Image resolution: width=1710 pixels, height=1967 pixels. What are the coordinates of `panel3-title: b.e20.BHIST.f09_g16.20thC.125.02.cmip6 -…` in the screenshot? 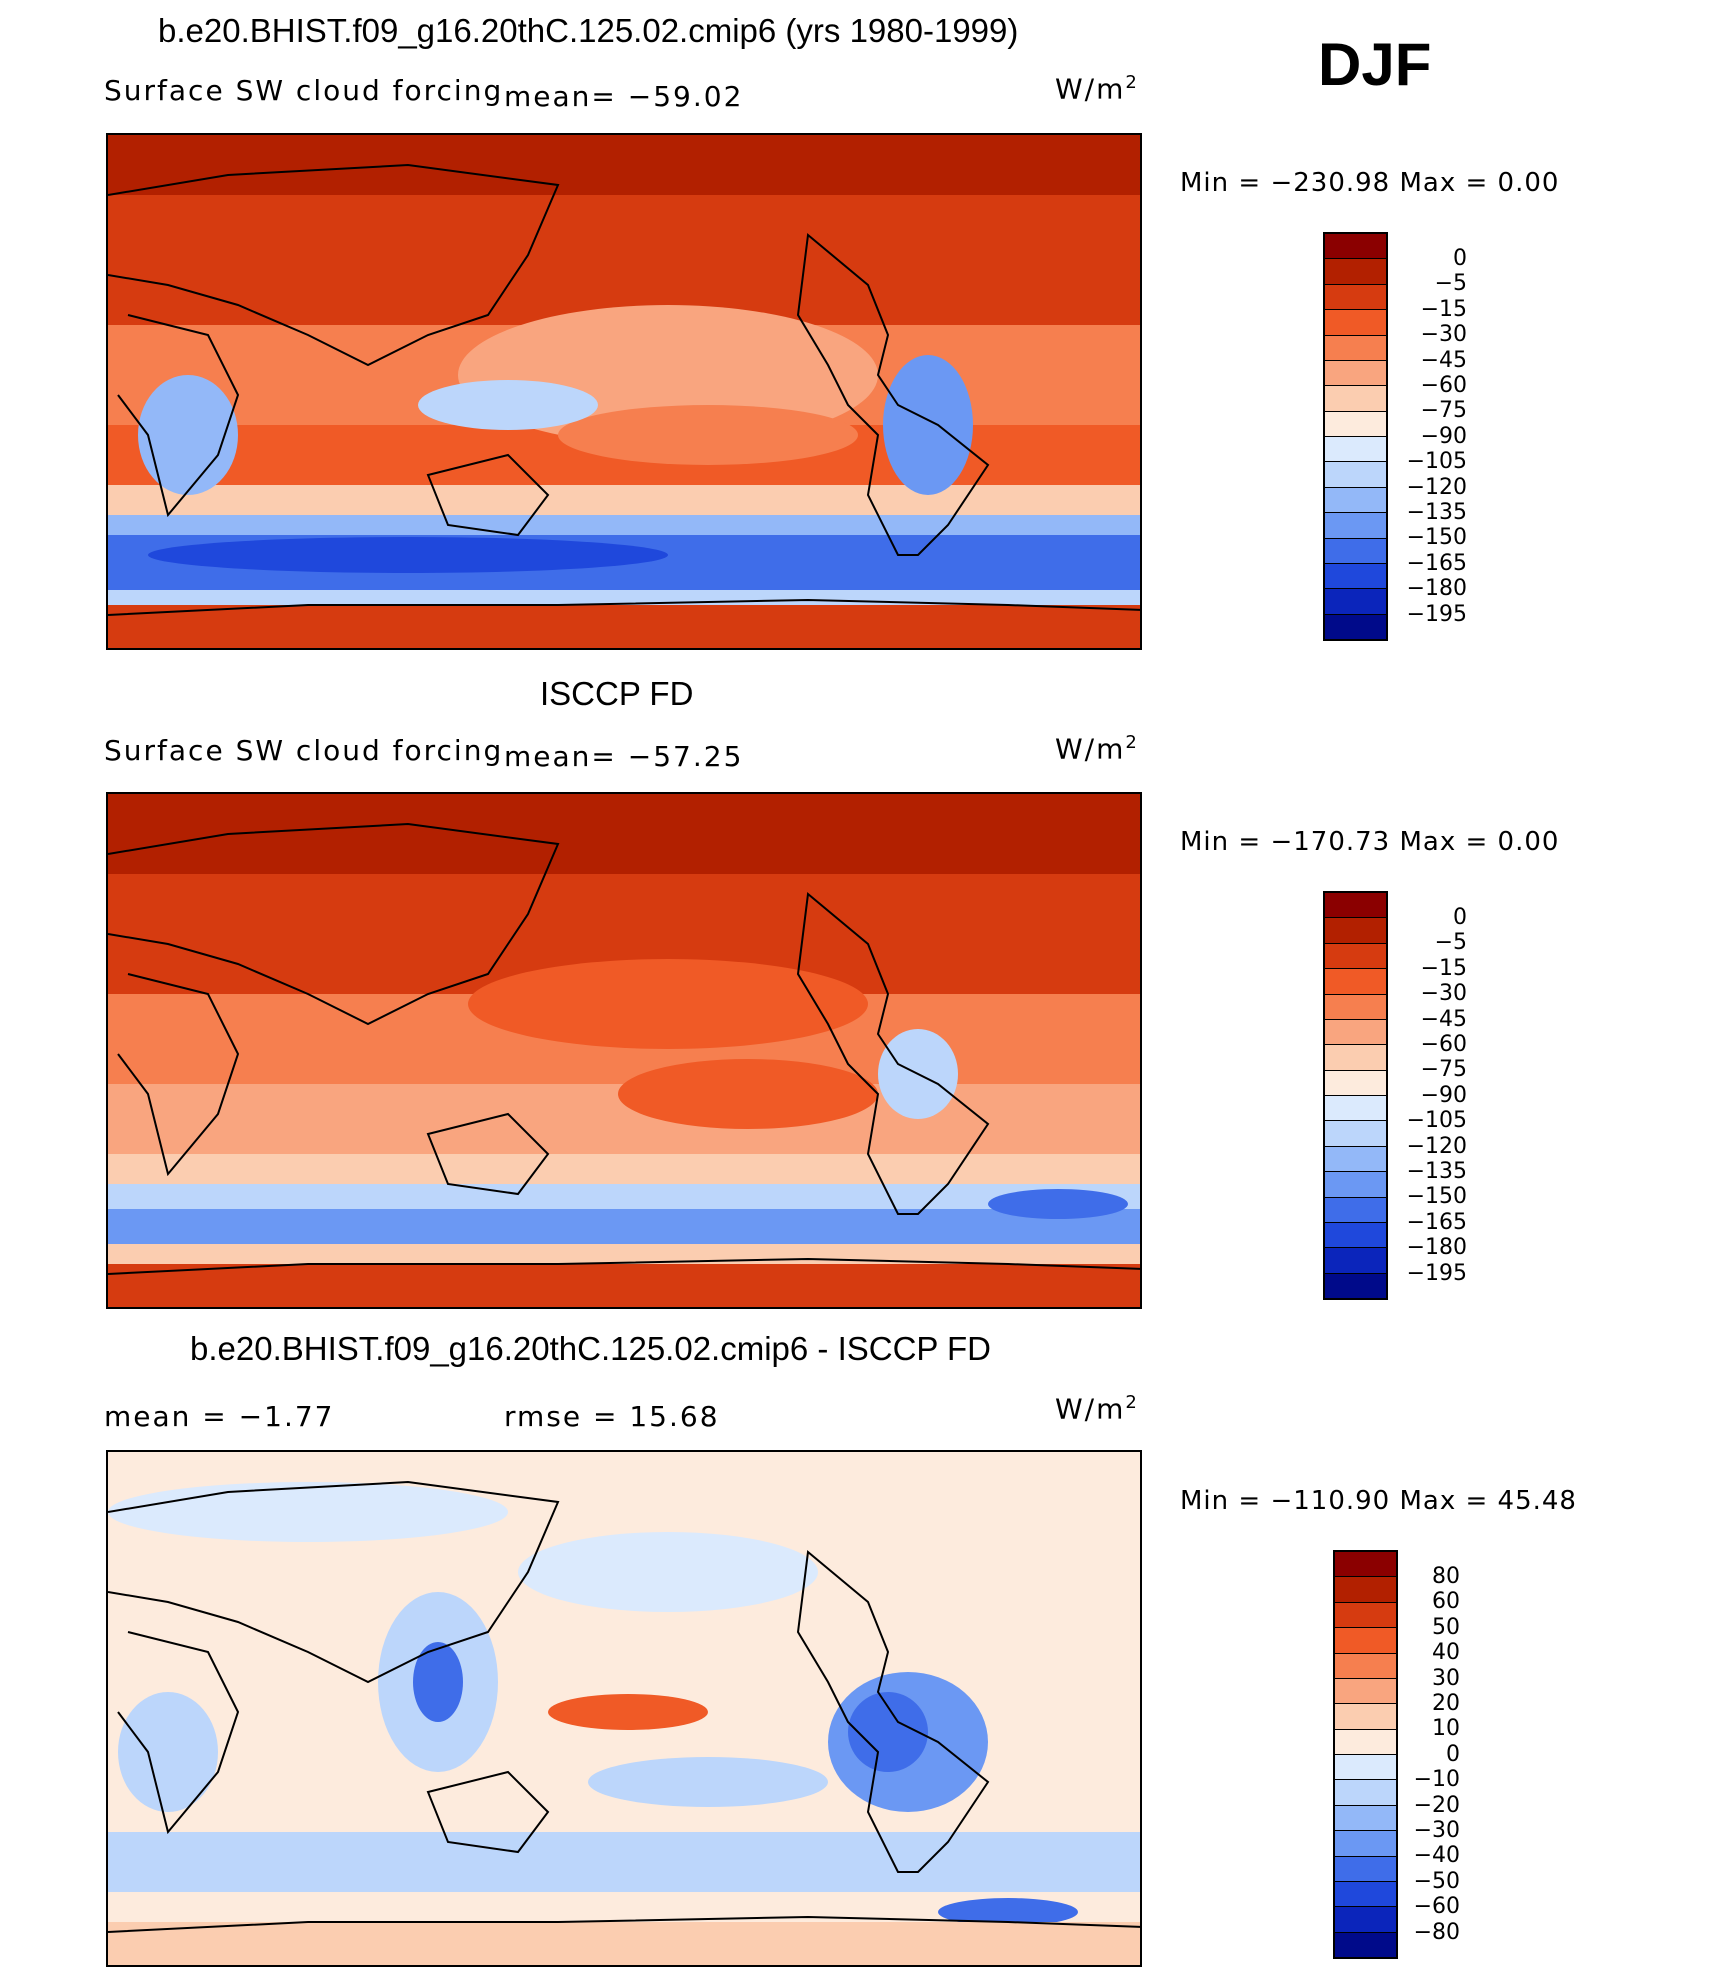 It's located at (590, 1348).